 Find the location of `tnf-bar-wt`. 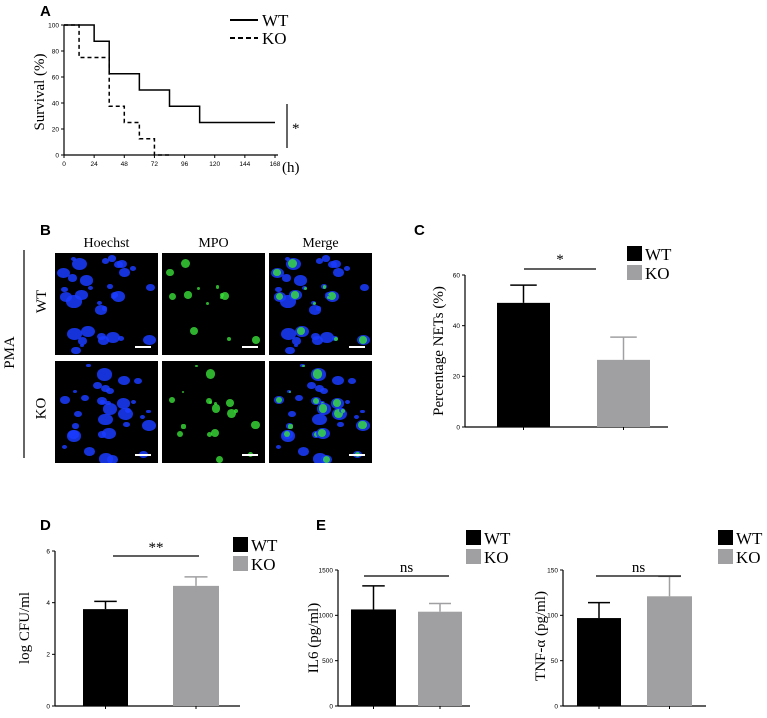

tnf-bar-wt is located at coordinates (599, 662).